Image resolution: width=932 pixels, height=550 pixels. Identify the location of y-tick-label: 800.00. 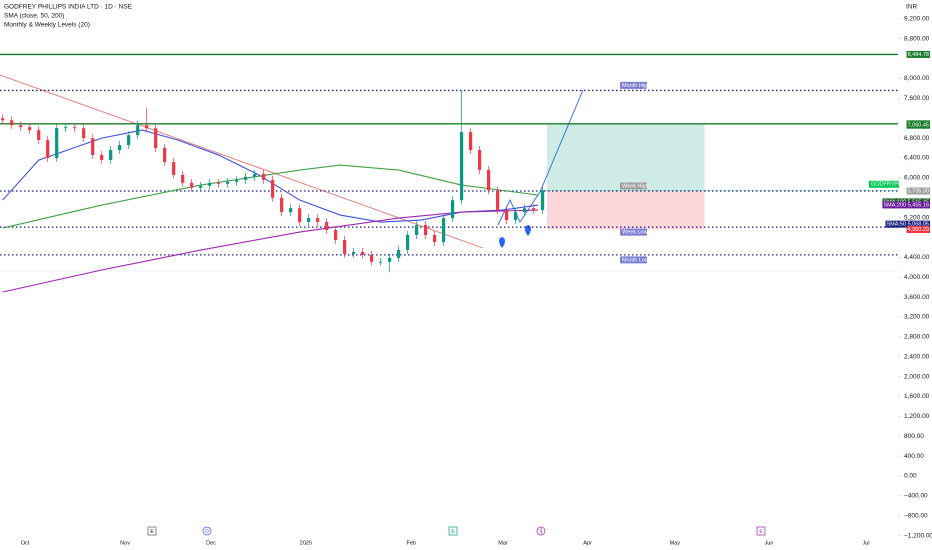
(914, 436).